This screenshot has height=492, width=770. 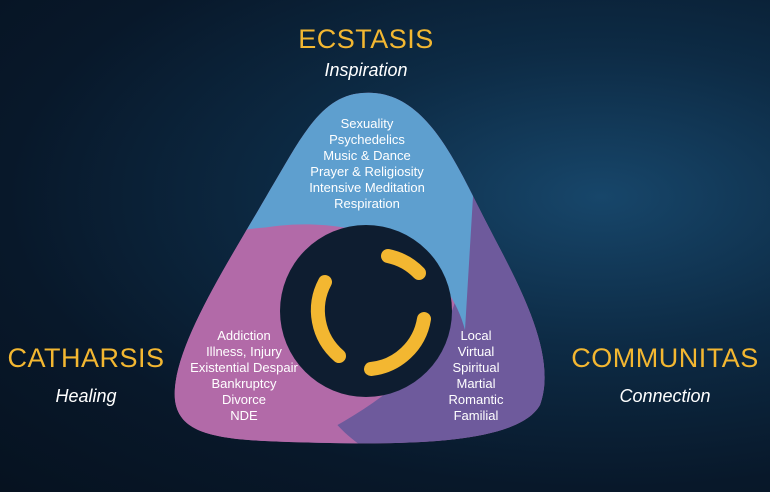 I want to click on ecstasis-subtitle: Inspiration, so click(x=366, y=70).